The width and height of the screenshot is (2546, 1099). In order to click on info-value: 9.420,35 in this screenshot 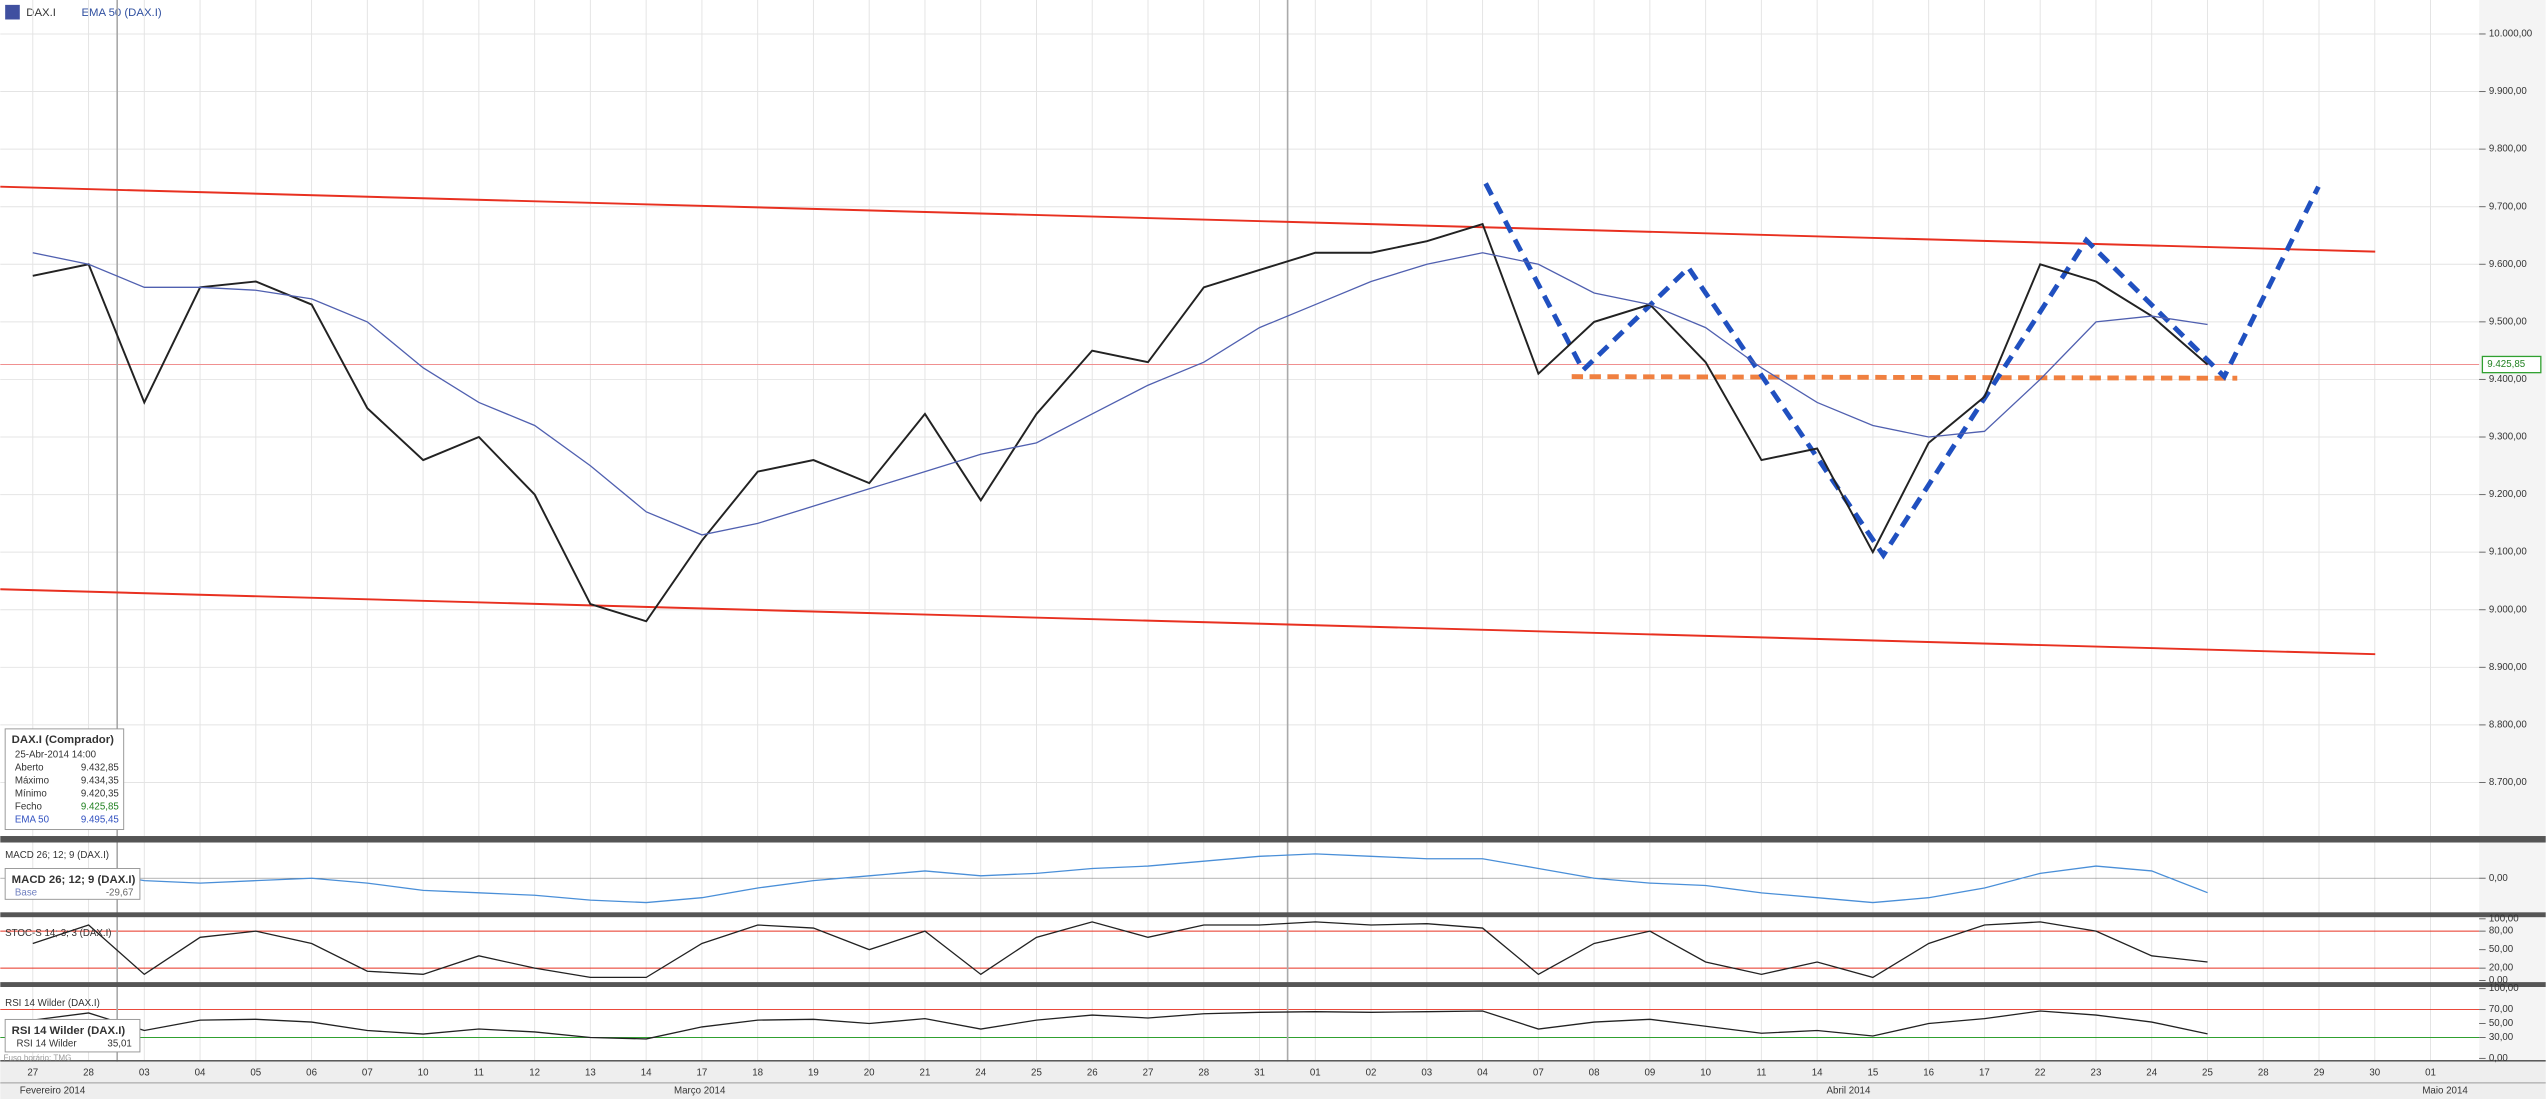, I will do `click(100, 793)`.